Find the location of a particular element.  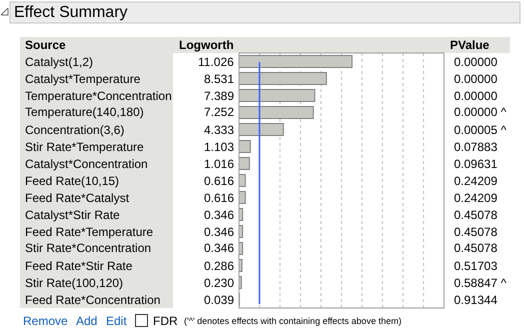

y-axis-title: Source is located at coordinates (45, 45).